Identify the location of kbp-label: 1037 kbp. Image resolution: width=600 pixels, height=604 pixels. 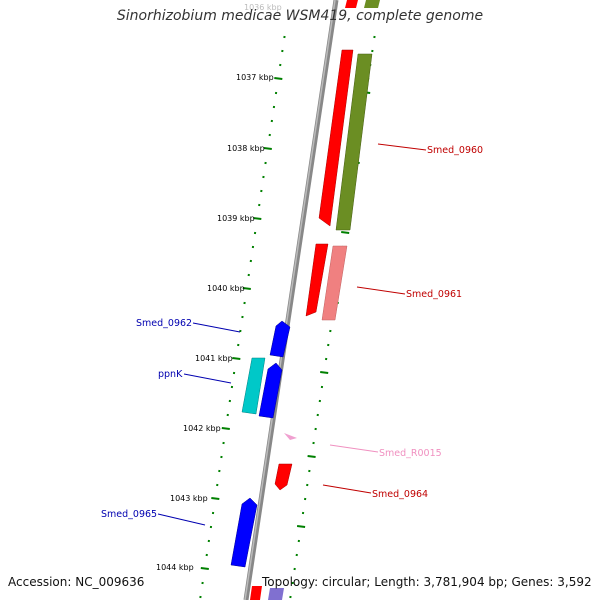
(255, 77).